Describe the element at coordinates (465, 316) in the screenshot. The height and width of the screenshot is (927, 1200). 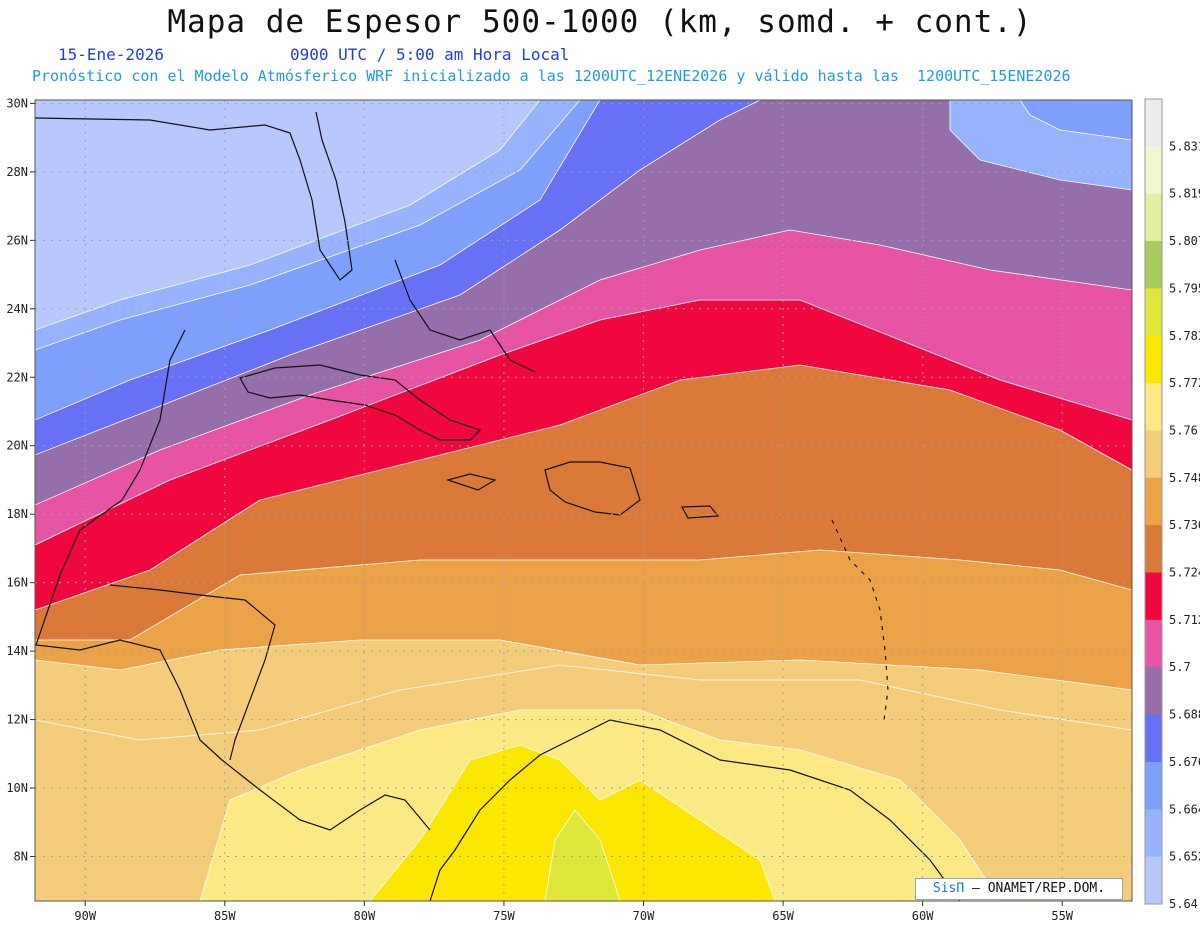
I see `islands-bahamas` at that location.